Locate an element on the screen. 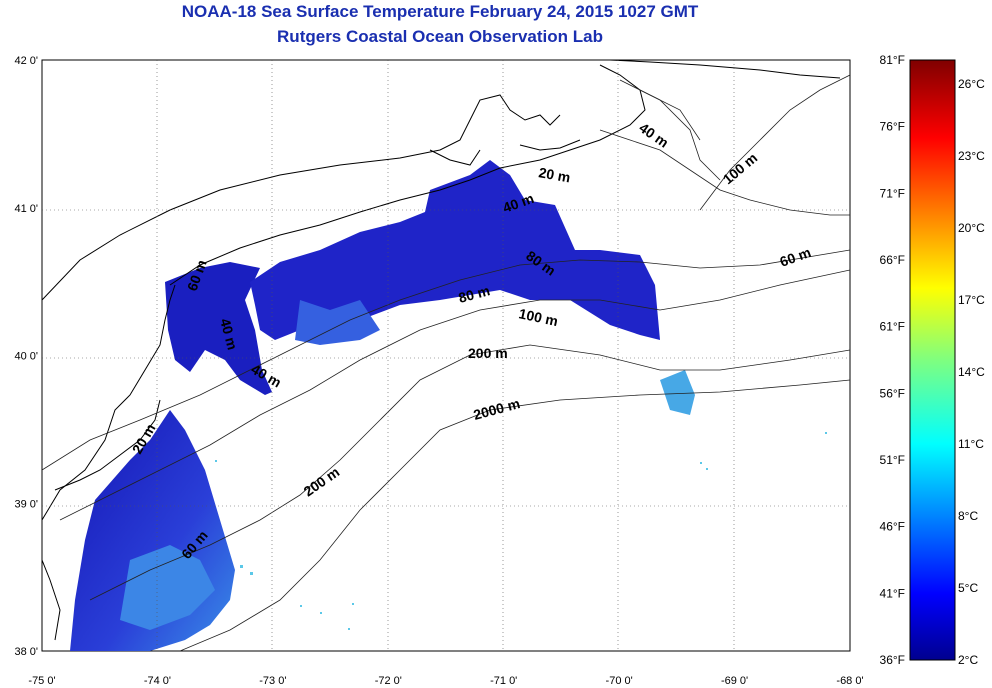 The height and width of the screenshot is (688, 992). longitude-tick-label: -74 0' is located at coordinates (157, 681).